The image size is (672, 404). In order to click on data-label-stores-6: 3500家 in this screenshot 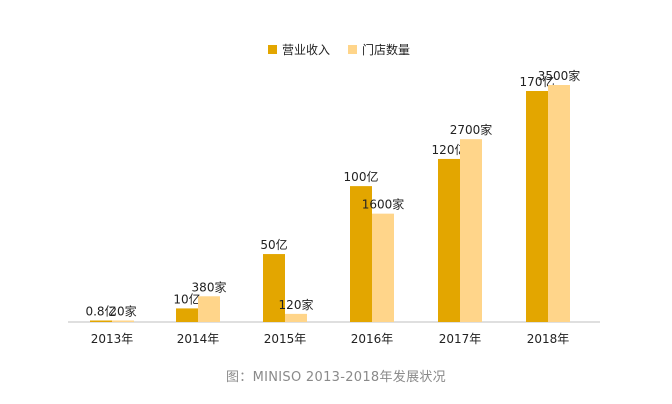, I will do `click(559, 75)`.